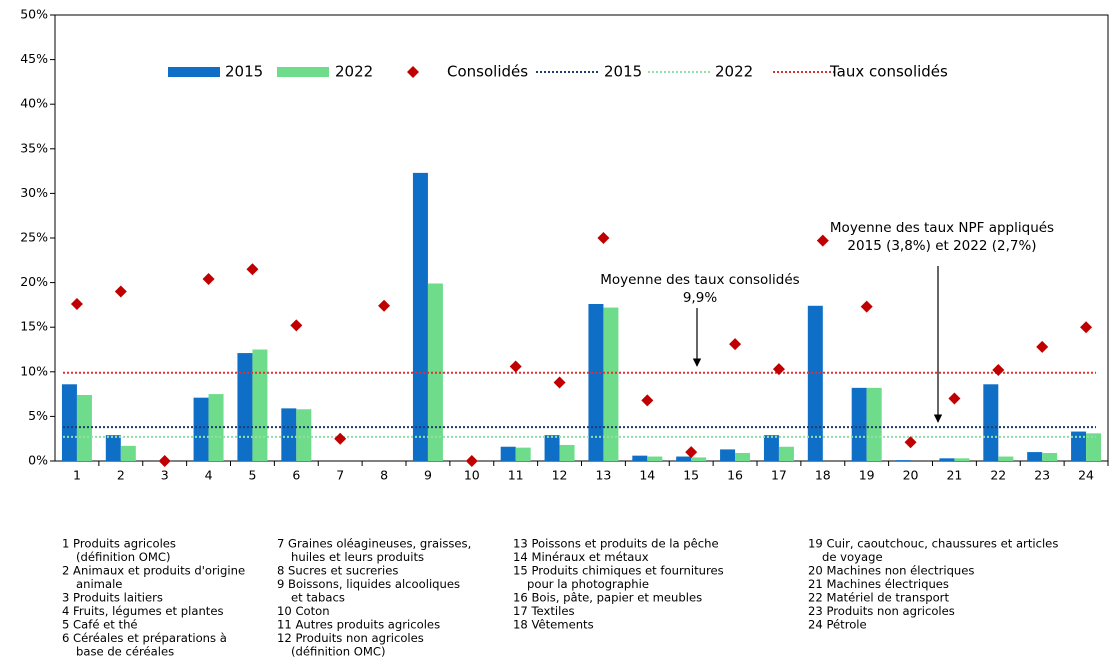 This screenshot has width=1115, height=661. What do you see at coordinates (358, 625) in the screenshot?
I see `category-note: 11 Autres produits agricoles` at bounding box center [358, 625].